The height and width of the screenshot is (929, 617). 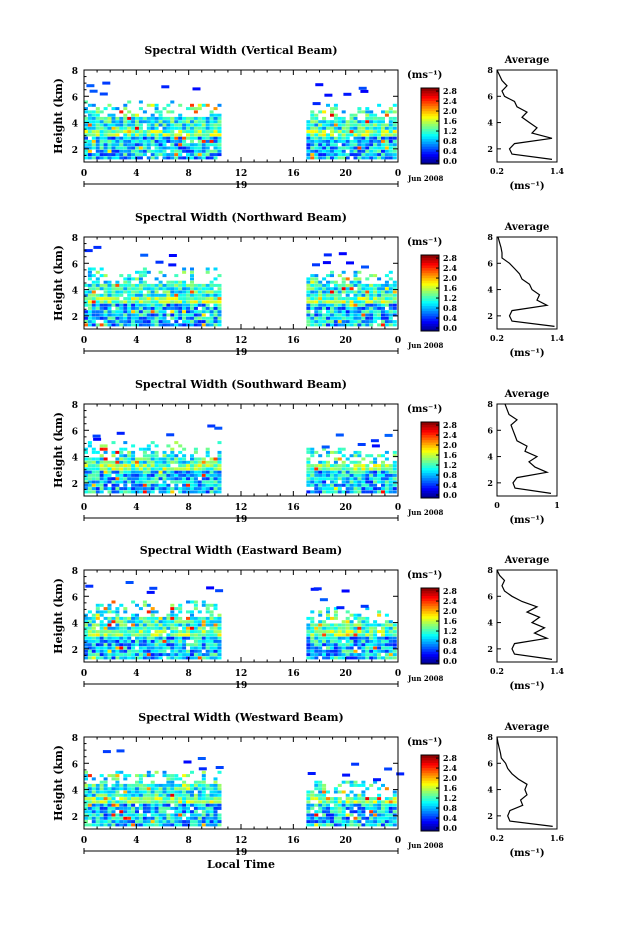 What do you see at coordinates (527, 227) in the screenshot?
I see `average-title: Average` at bounding box center [527, 227].